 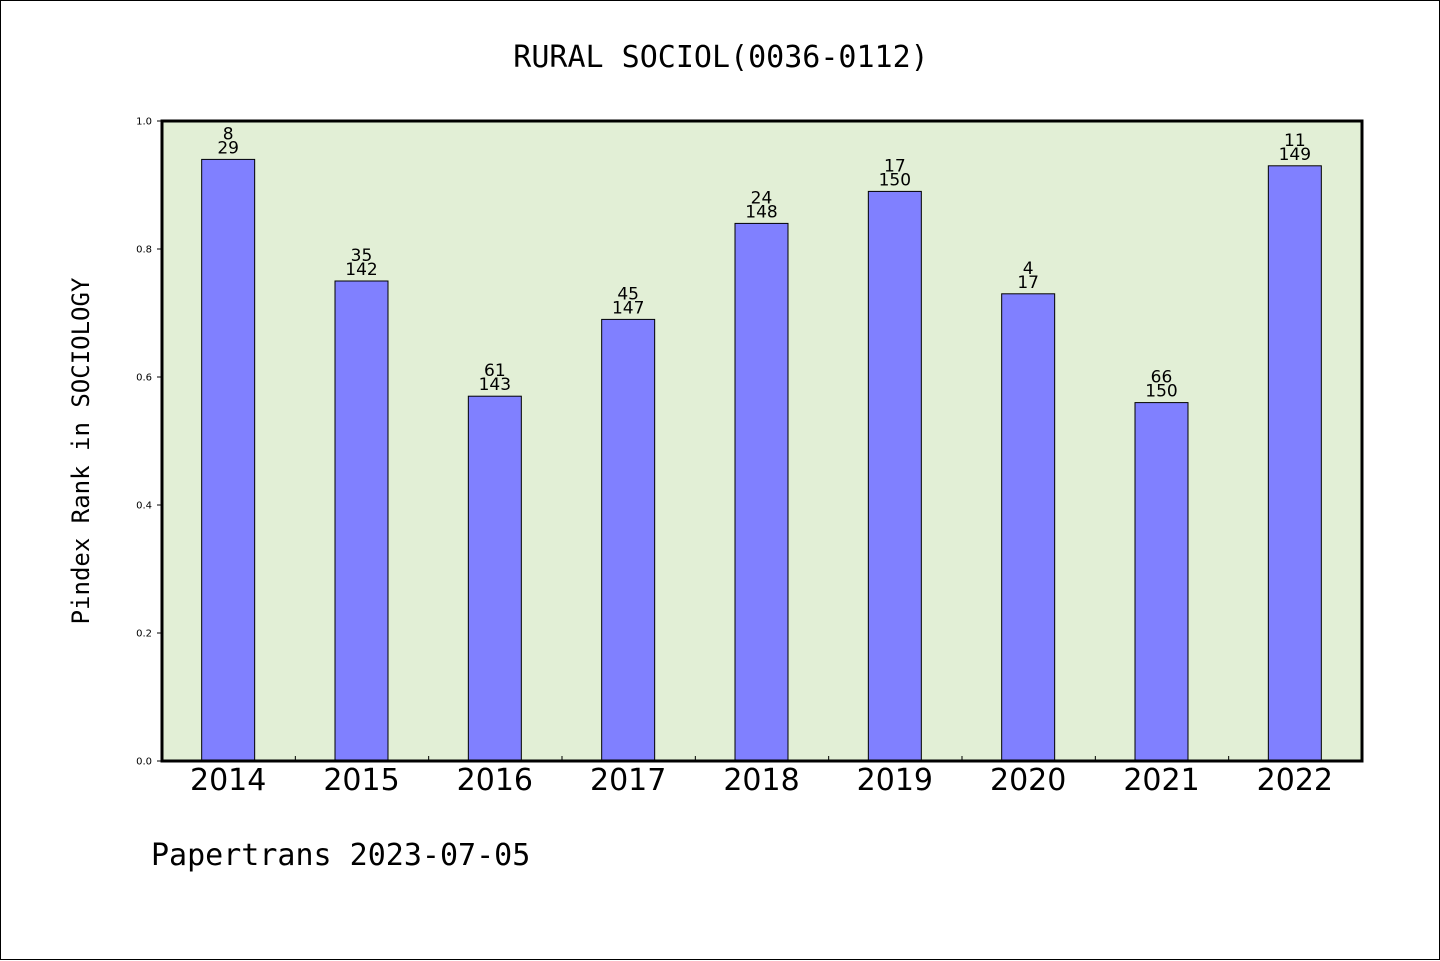 I want to click on bar-total-label-2014: 29, so click(x=228, y=148).